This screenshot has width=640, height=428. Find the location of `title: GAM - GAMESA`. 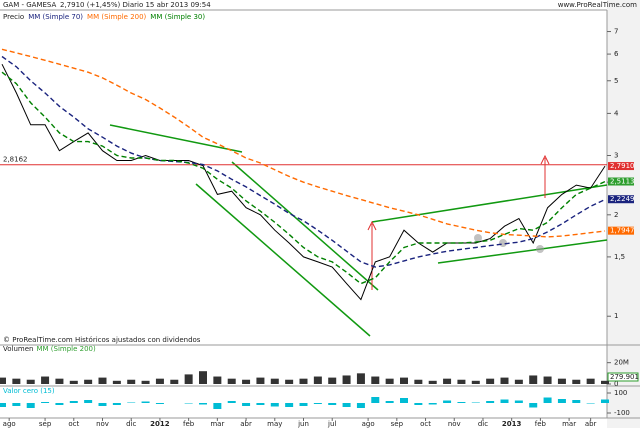

title: GAM - GAMESA is located at coordinates (29, 5).